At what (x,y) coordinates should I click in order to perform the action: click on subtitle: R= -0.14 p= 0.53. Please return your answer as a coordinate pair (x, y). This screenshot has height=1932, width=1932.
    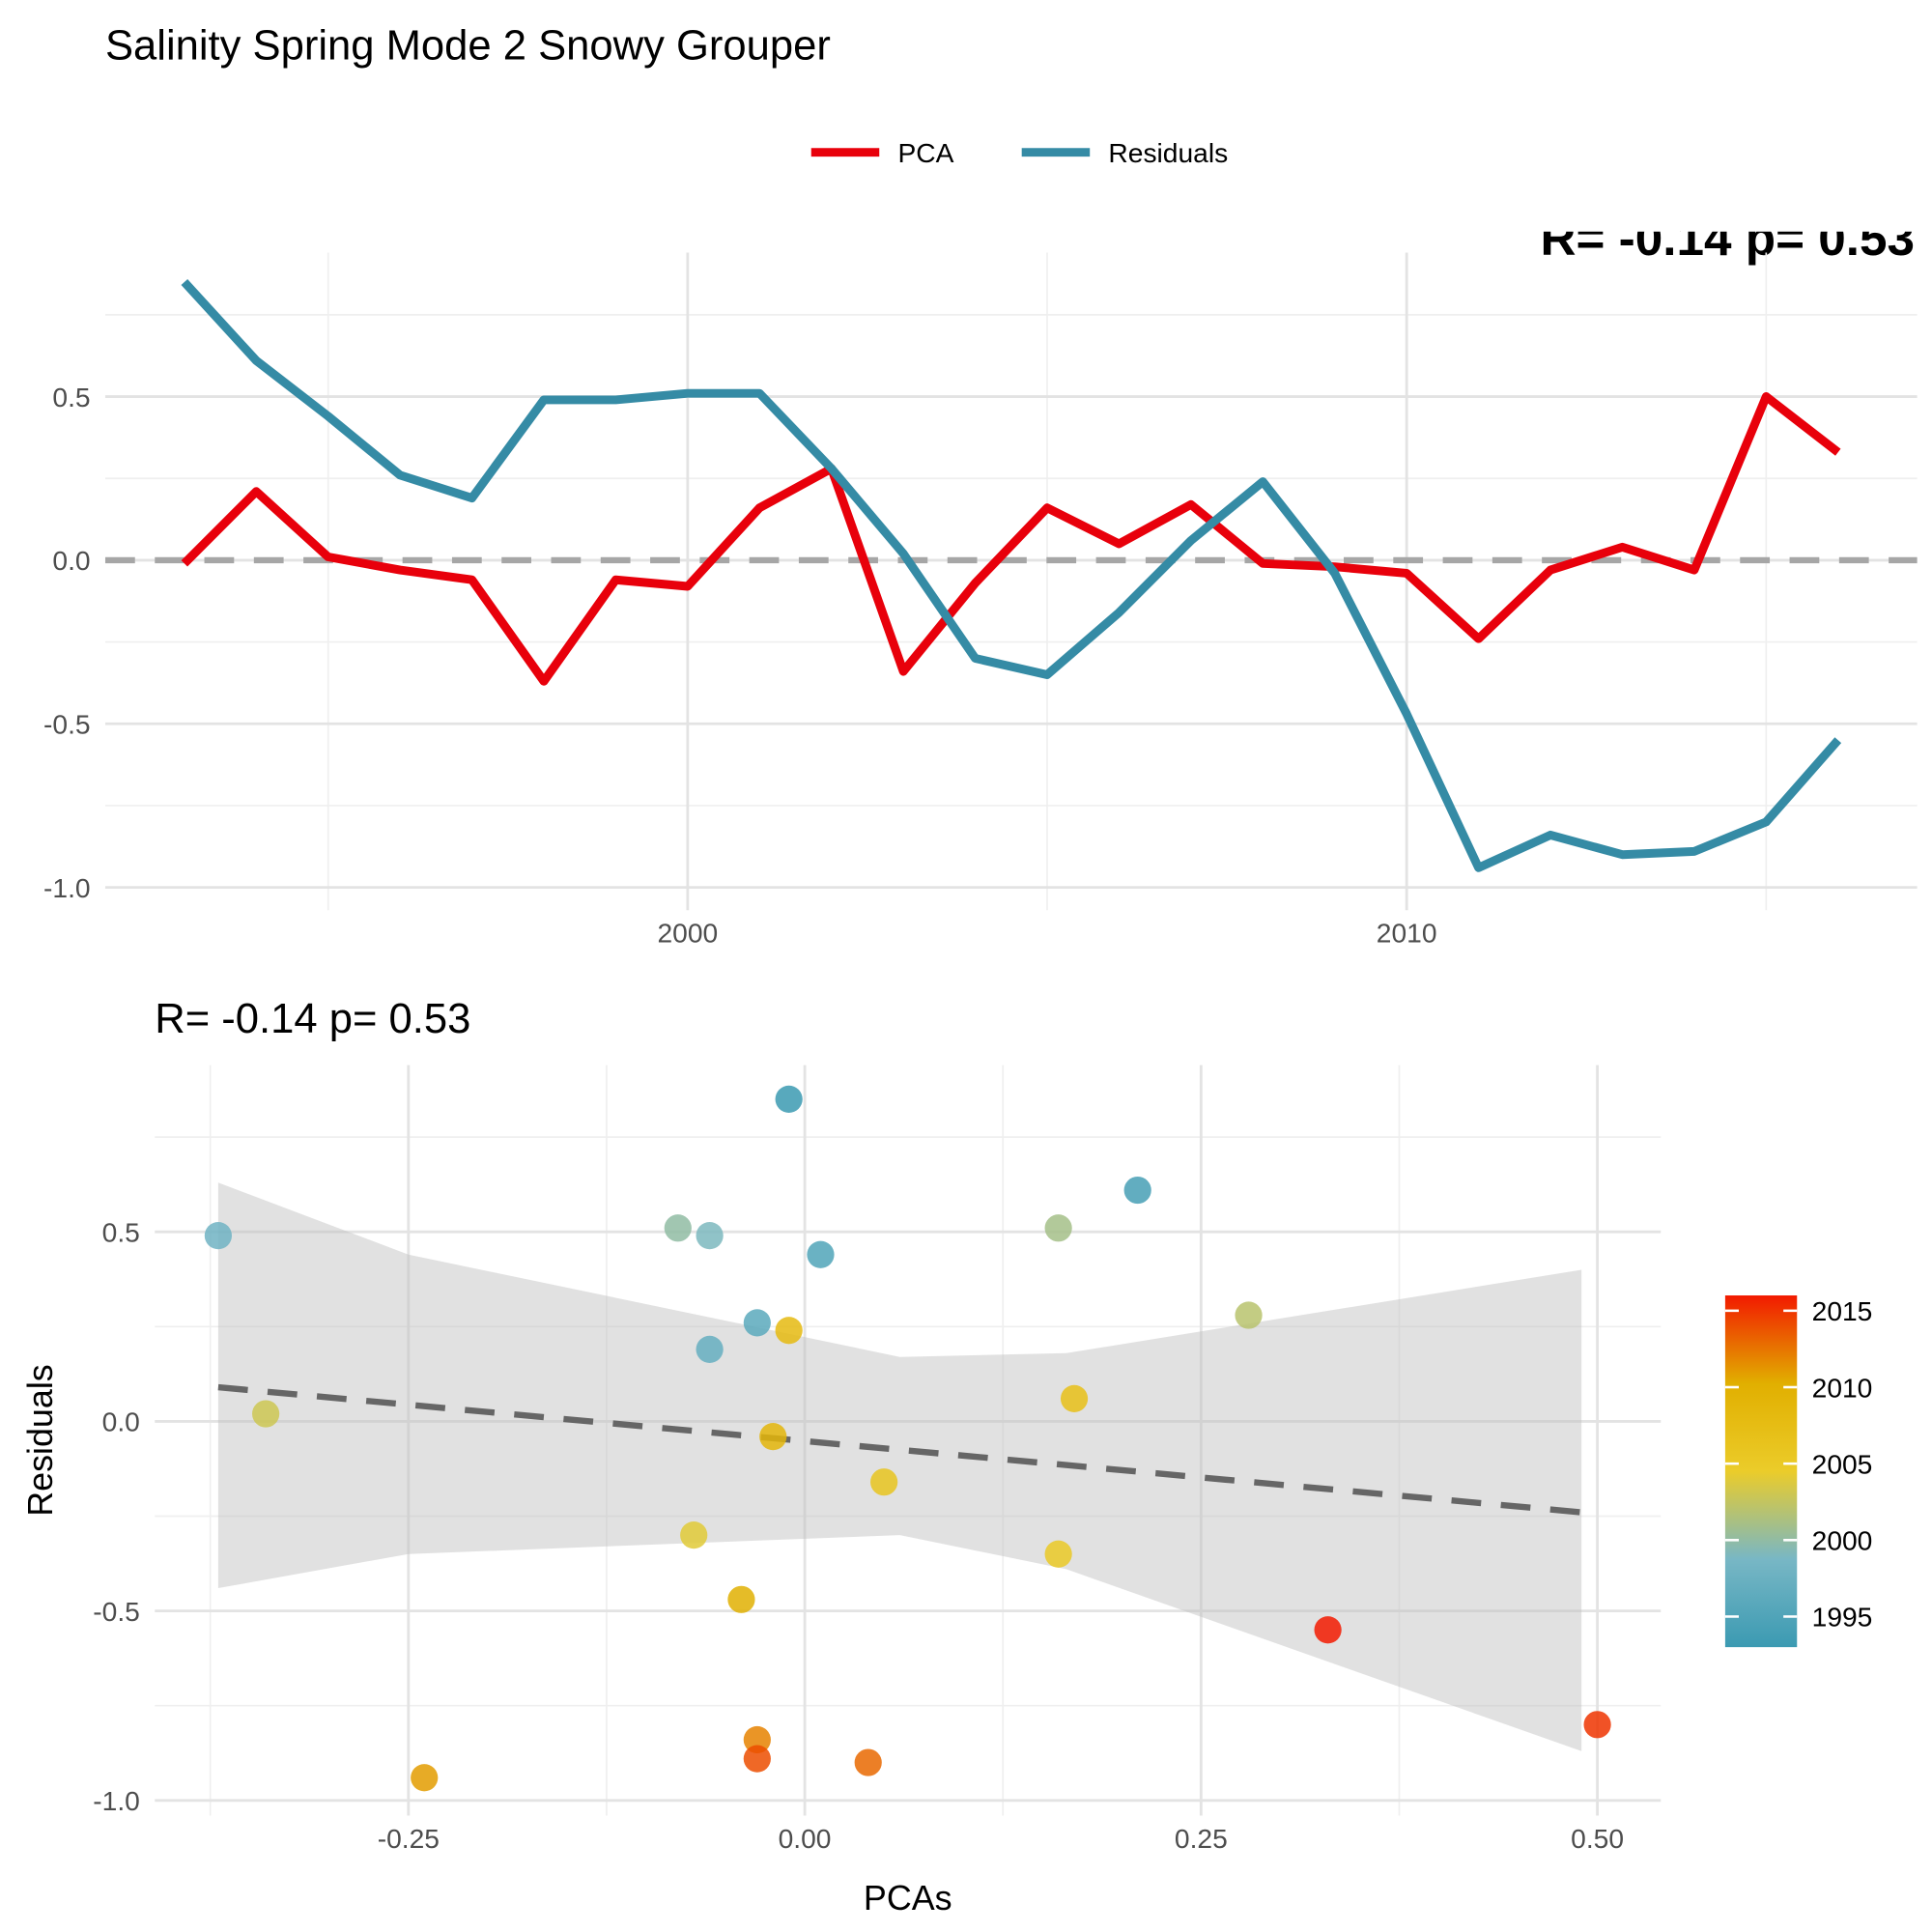
    Looking at the image, I should click on (312, 1019).